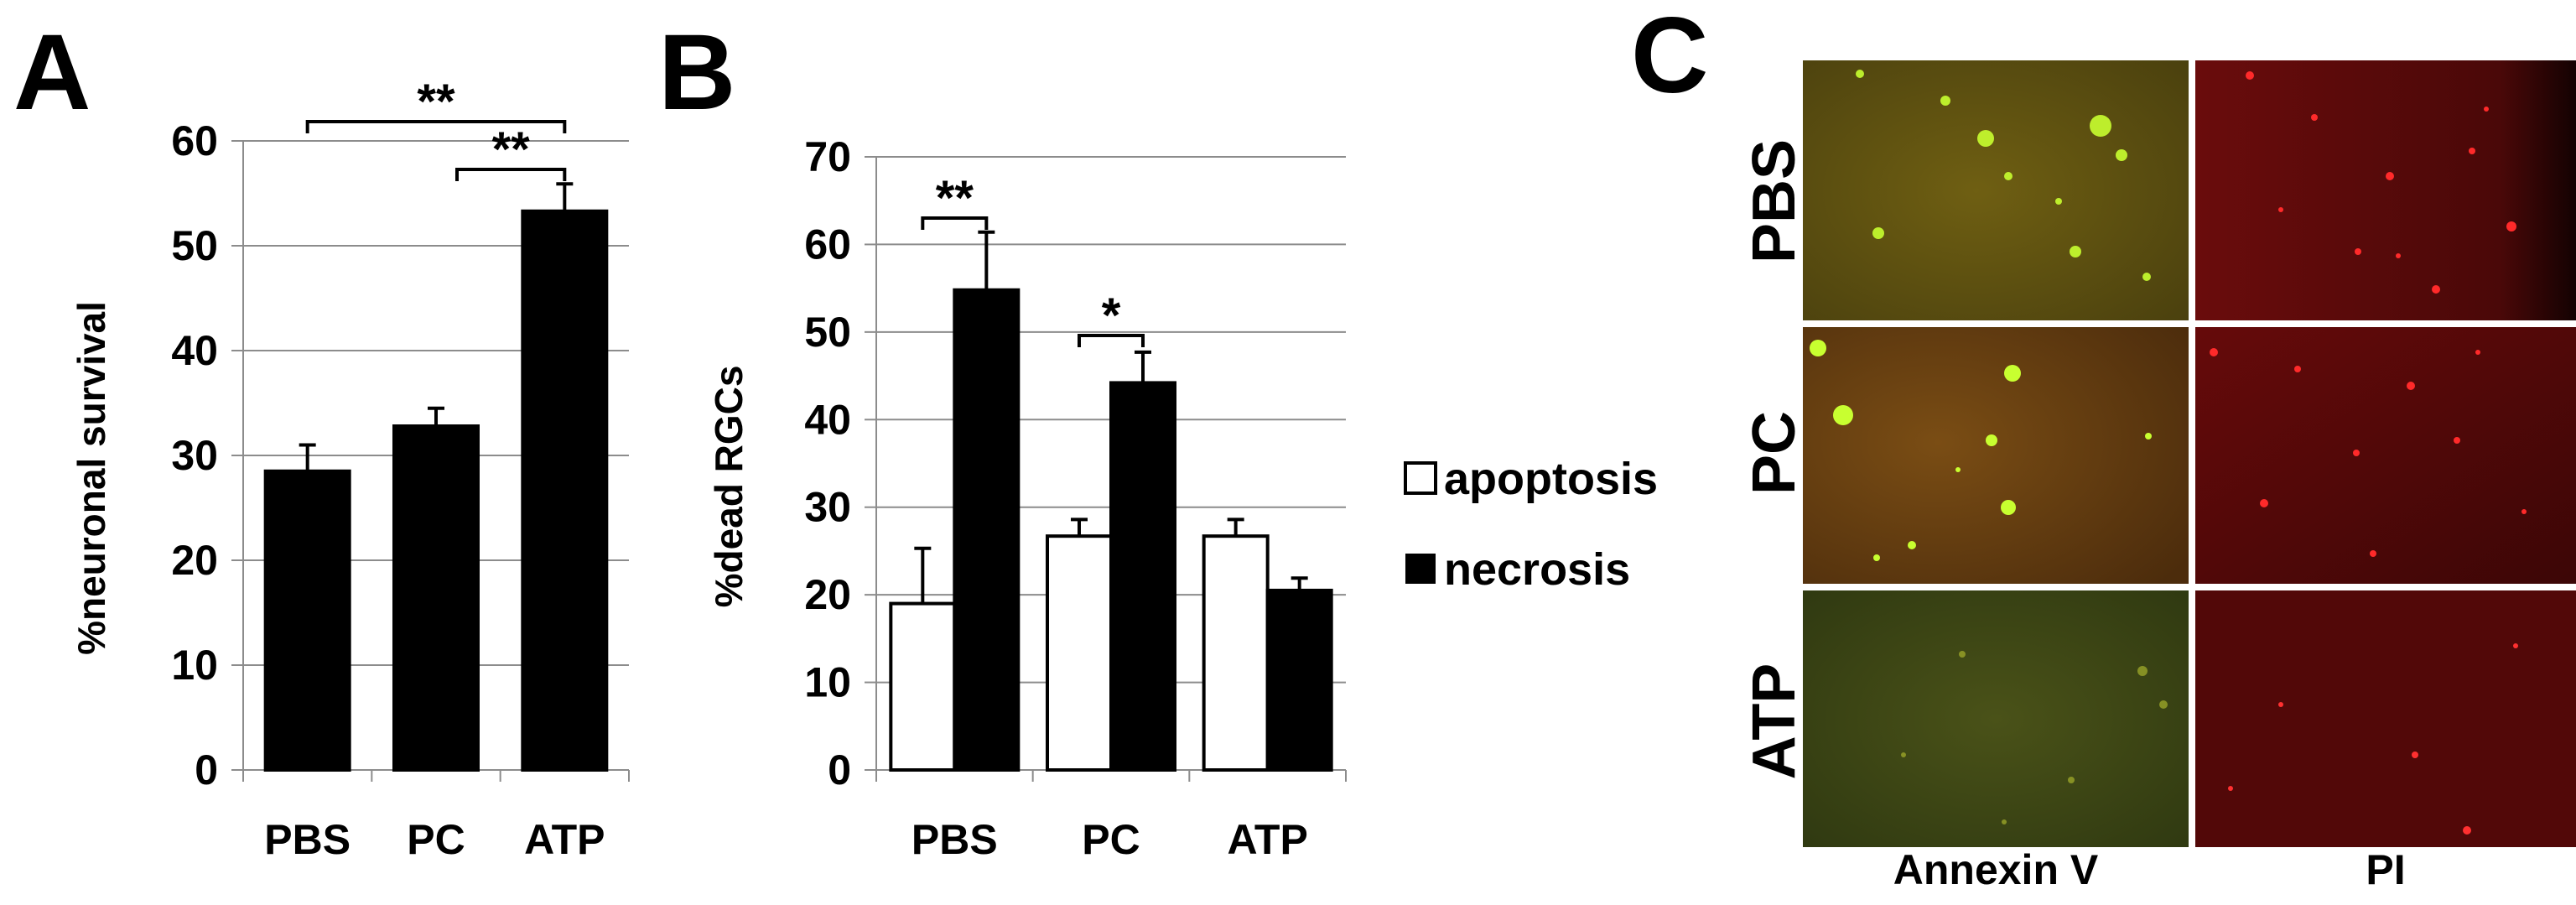 The width and height of the screenshot is (2576, 905). I want to click on chart-a-y-axis-title: %neuronal survival, so click(91, 478).